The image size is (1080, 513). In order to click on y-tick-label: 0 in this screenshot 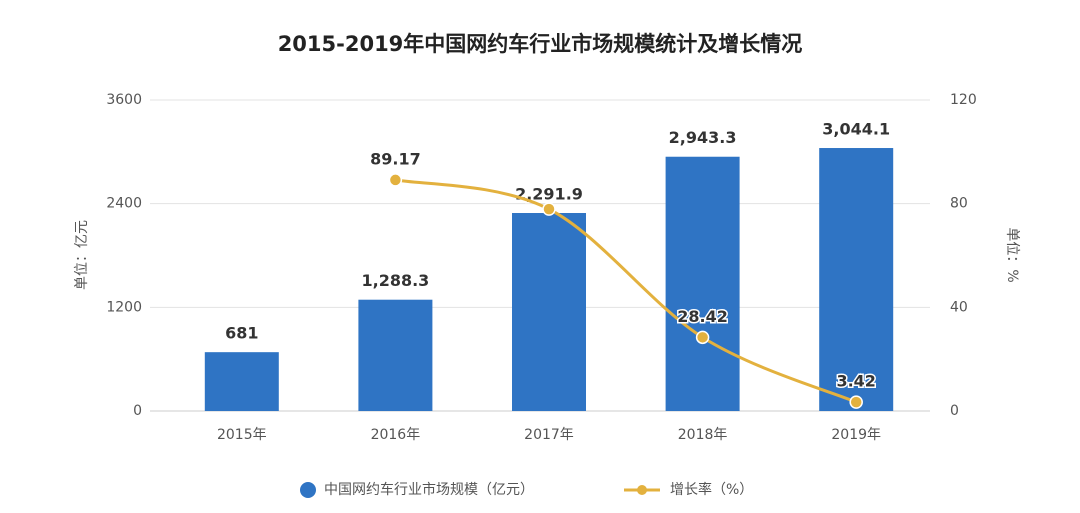, I will do `click(137, 411)`.